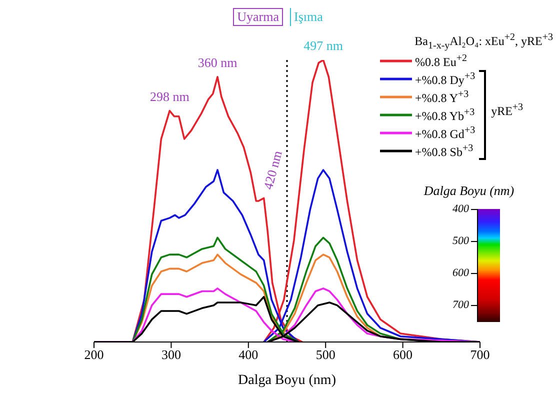 The height and width of the screenshot is (400, 557). I want to click on annotation: 298 nm, so click(170, 96).